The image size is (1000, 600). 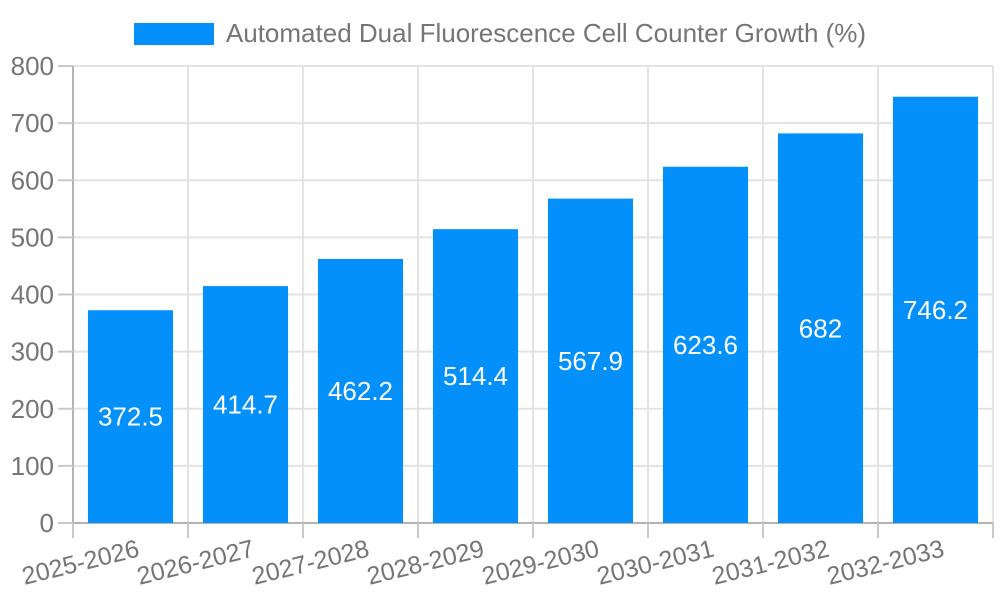 I want to click on legend-swatch-icon, so click(x=173, y=33).